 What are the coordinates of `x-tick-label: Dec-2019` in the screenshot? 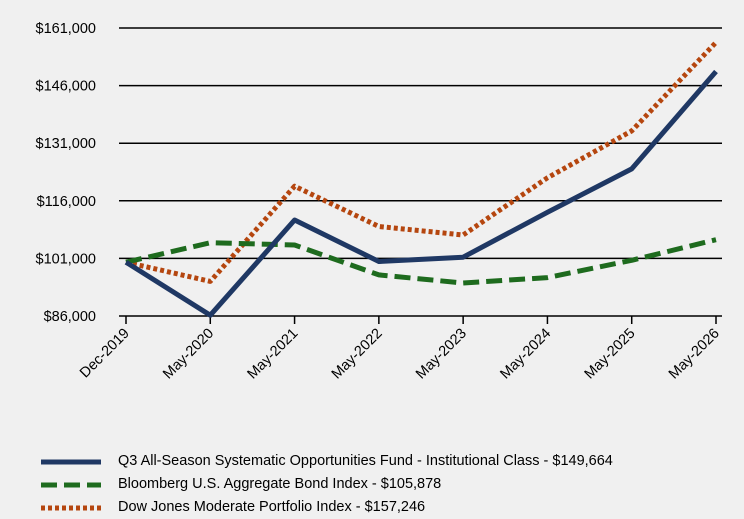 It's located at (105, 354).